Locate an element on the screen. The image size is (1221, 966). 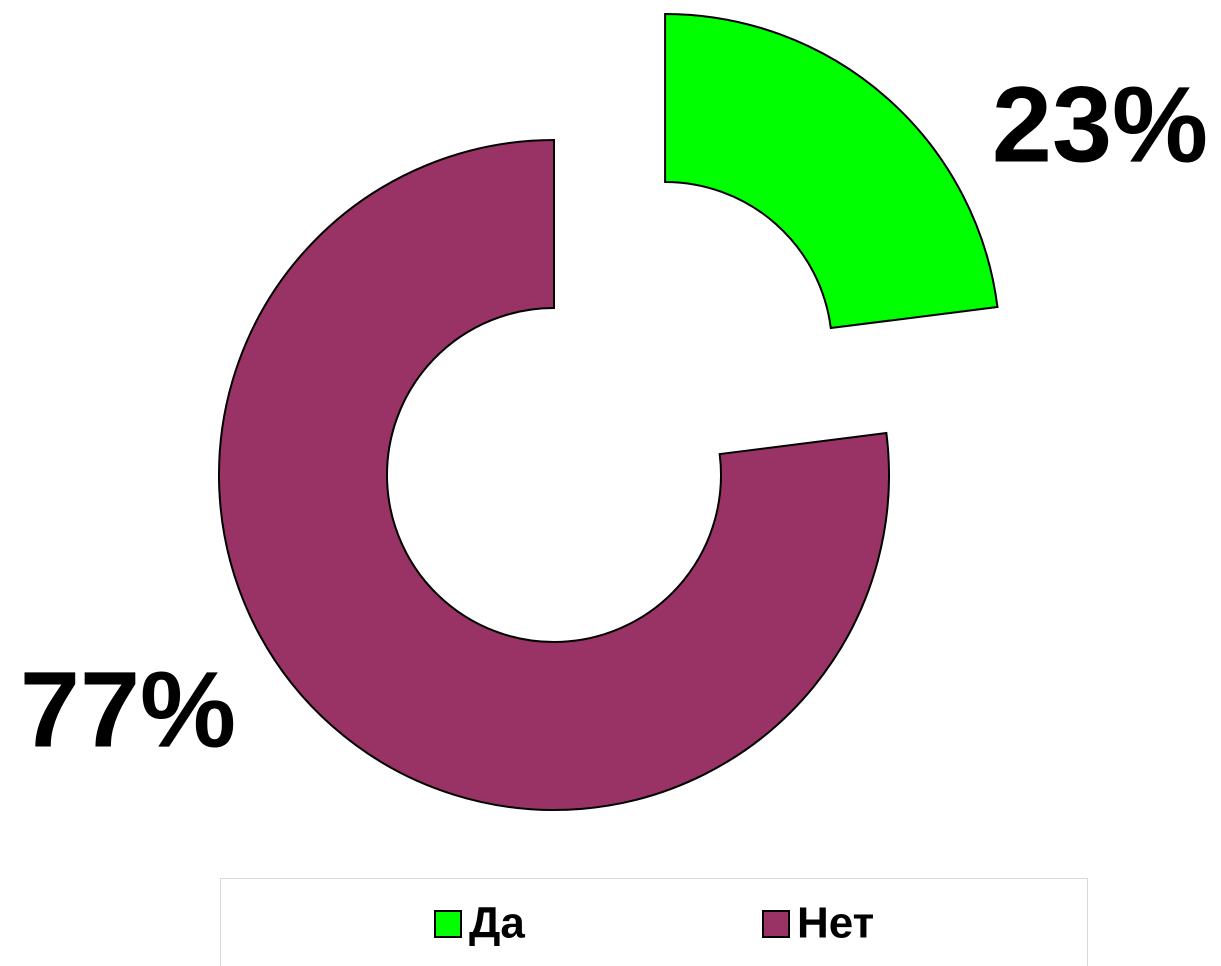
data-label: 23% is located at coordinates (1100, 124).